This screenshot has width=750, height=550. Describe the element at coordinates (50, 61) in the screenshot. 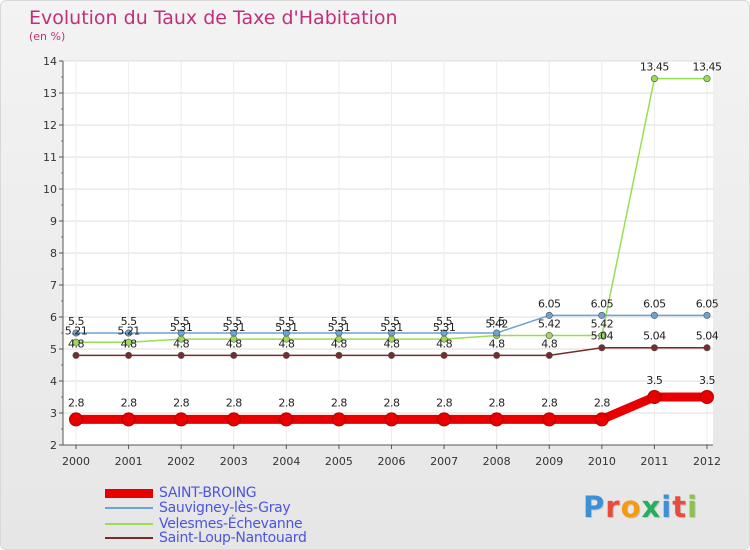

I see `y-tick-label: 14` at that location.